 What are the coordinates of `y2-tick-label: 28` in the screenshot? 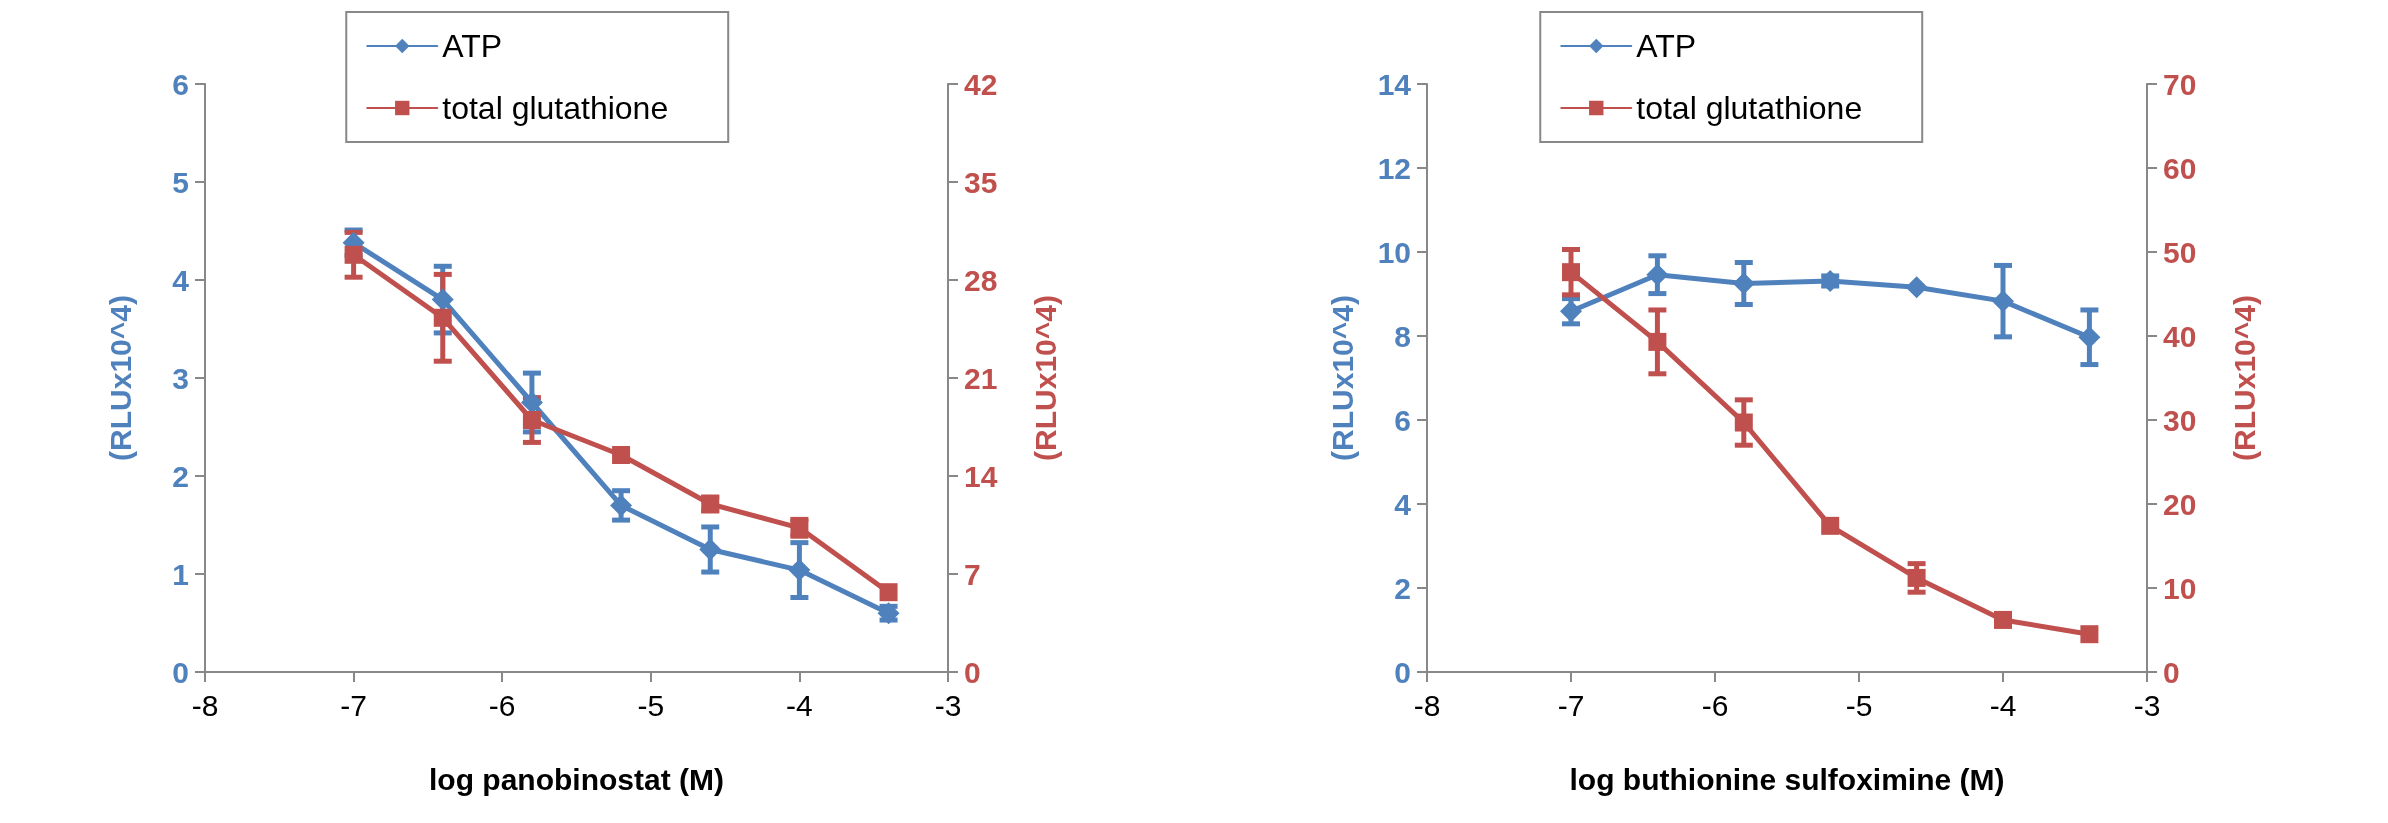 It's located at (981, 280).